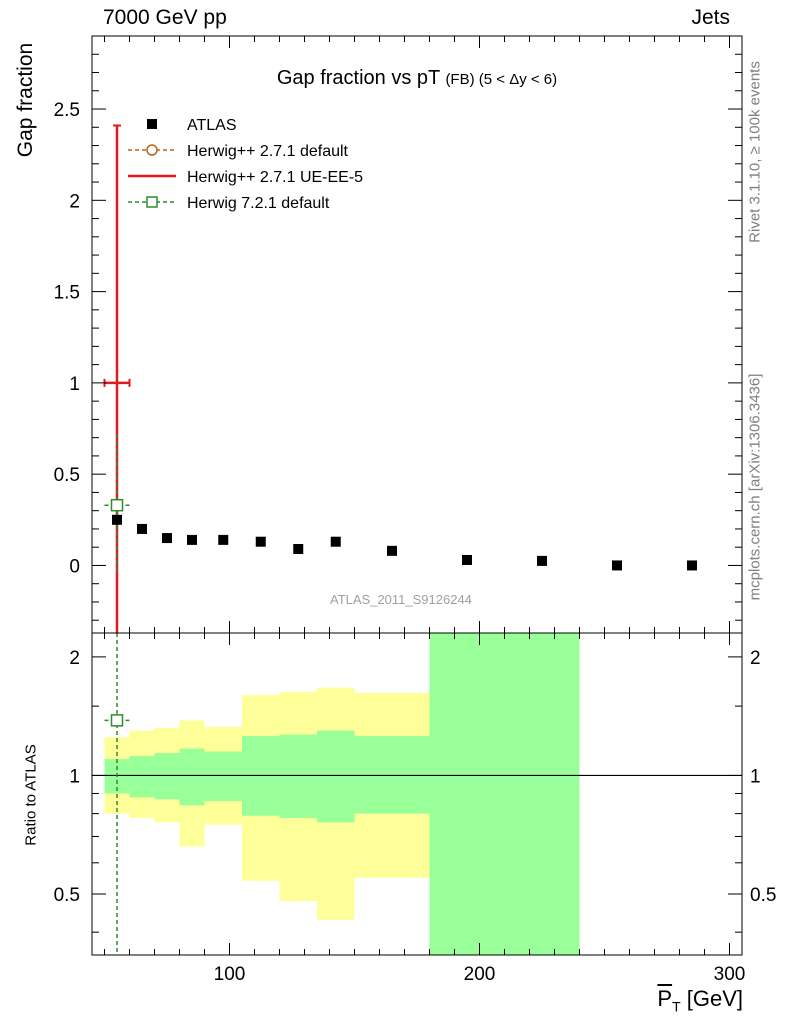 This screenshot has height=1024, width=786. What do you see at coordinates (31, 795) in the screenshot?
I see `ratio-y-axis-label: Ratio to ATLAS` at bounding box center [31, 795].